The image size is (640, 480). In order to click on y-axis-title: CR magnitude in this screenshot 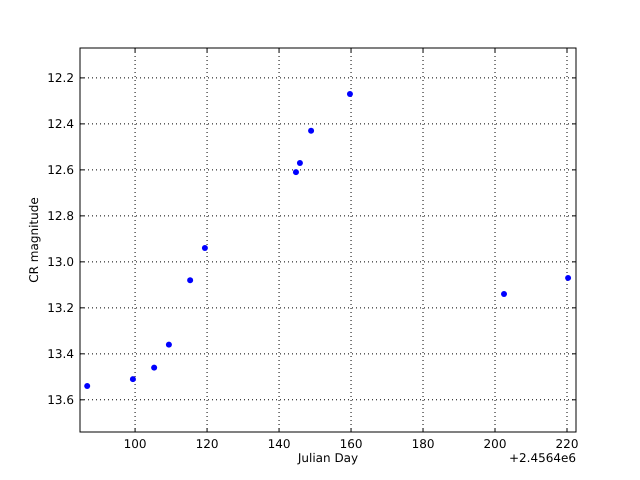, I will do `click(34, 240)`.